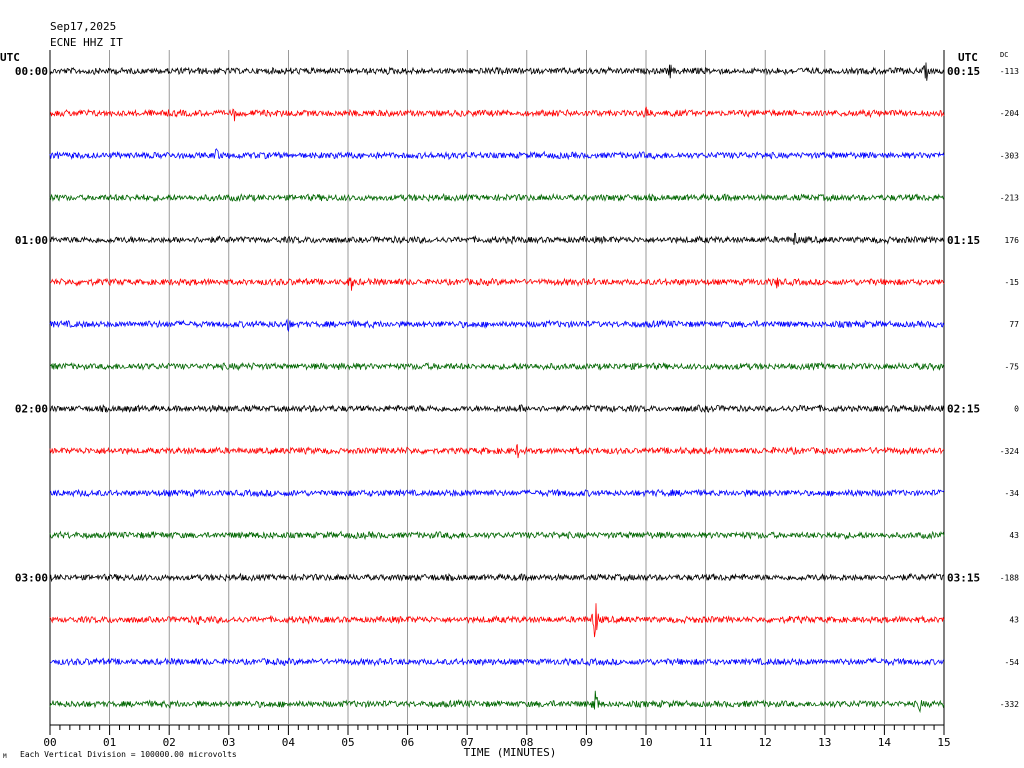  What do you see at coordinates (824, 742) in the screenshot?
I see `x-tick-label: 13` at bounding box center [824, 742].